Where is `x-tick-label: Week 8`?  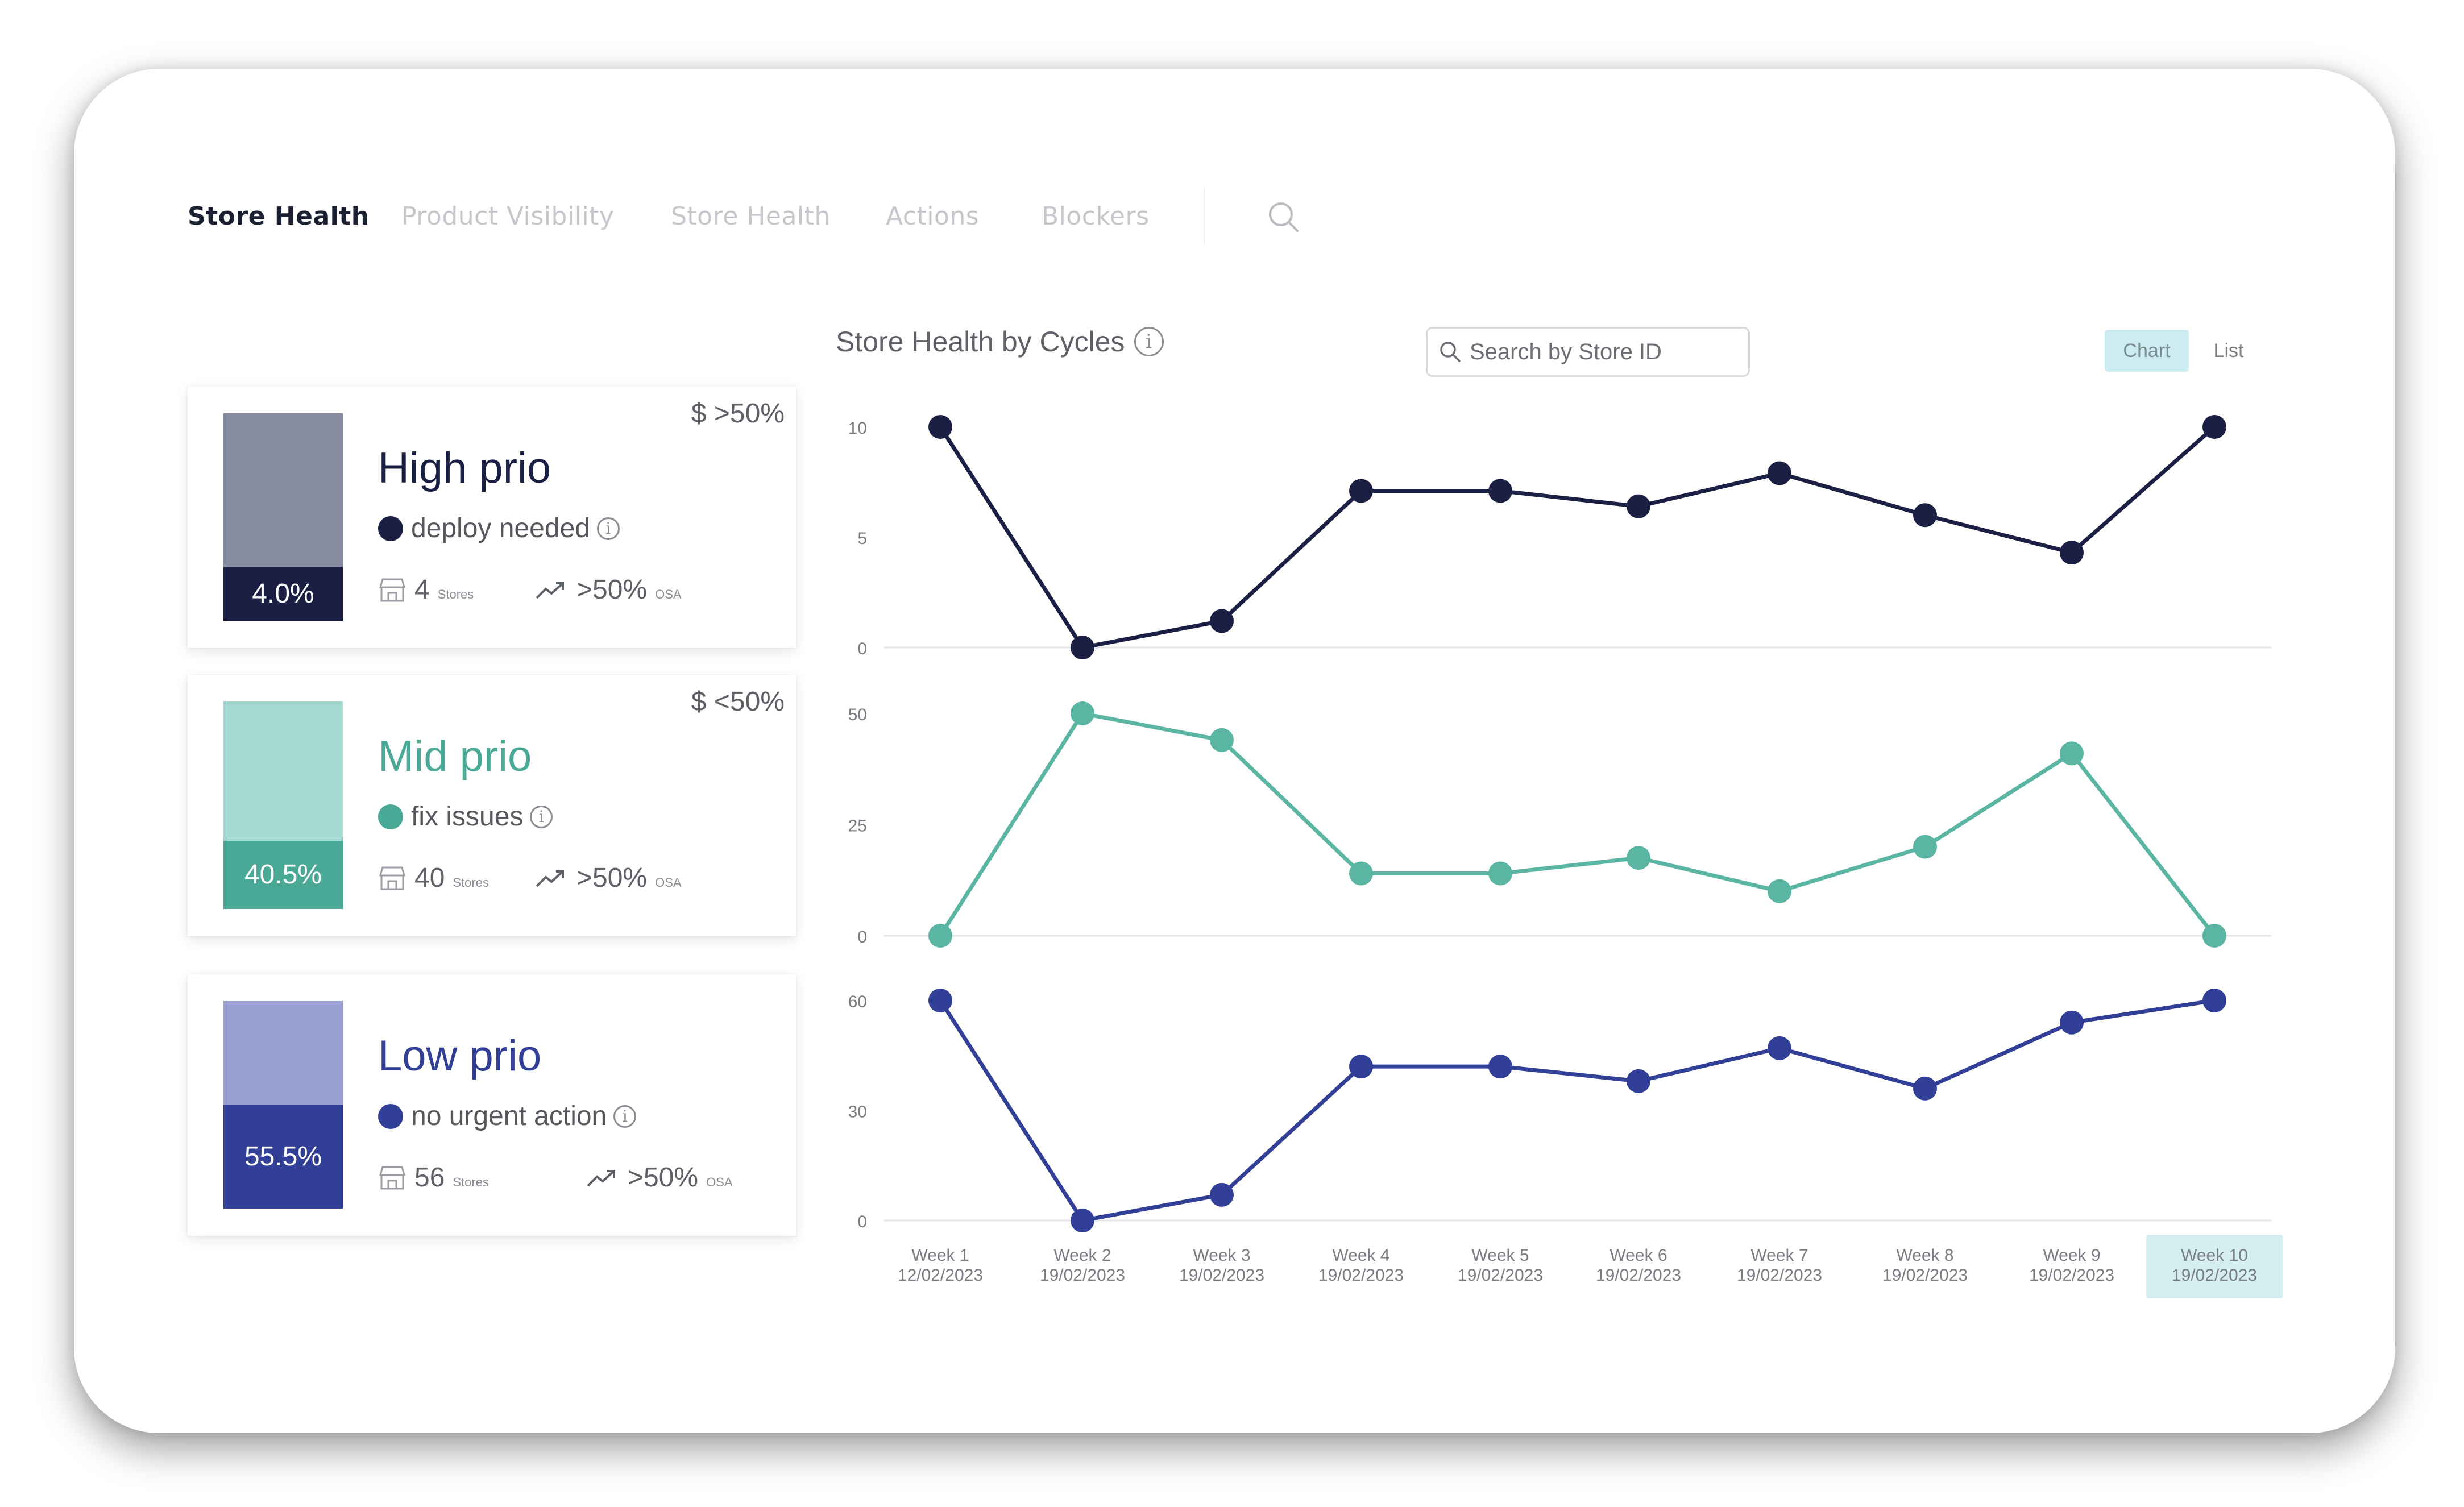
x-tick-label: Week 8 is located at coordinates (1925, 1255).